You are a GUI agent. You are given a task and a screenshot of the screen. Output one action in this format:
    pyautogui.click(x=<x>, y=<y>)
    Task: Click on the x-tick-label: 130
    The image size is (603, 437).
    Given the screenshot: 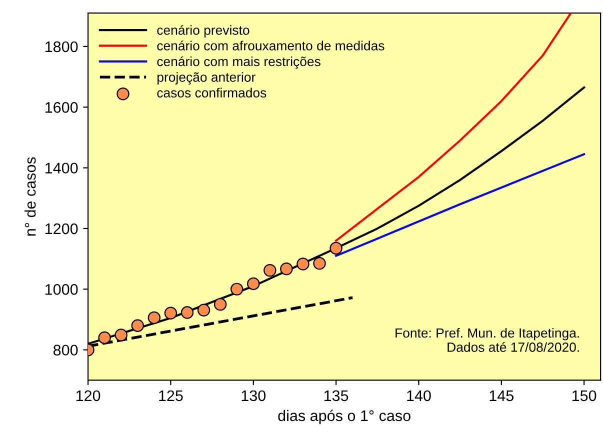 What is the action you would take?
    pyautogui.click(x=254, y=396)
    